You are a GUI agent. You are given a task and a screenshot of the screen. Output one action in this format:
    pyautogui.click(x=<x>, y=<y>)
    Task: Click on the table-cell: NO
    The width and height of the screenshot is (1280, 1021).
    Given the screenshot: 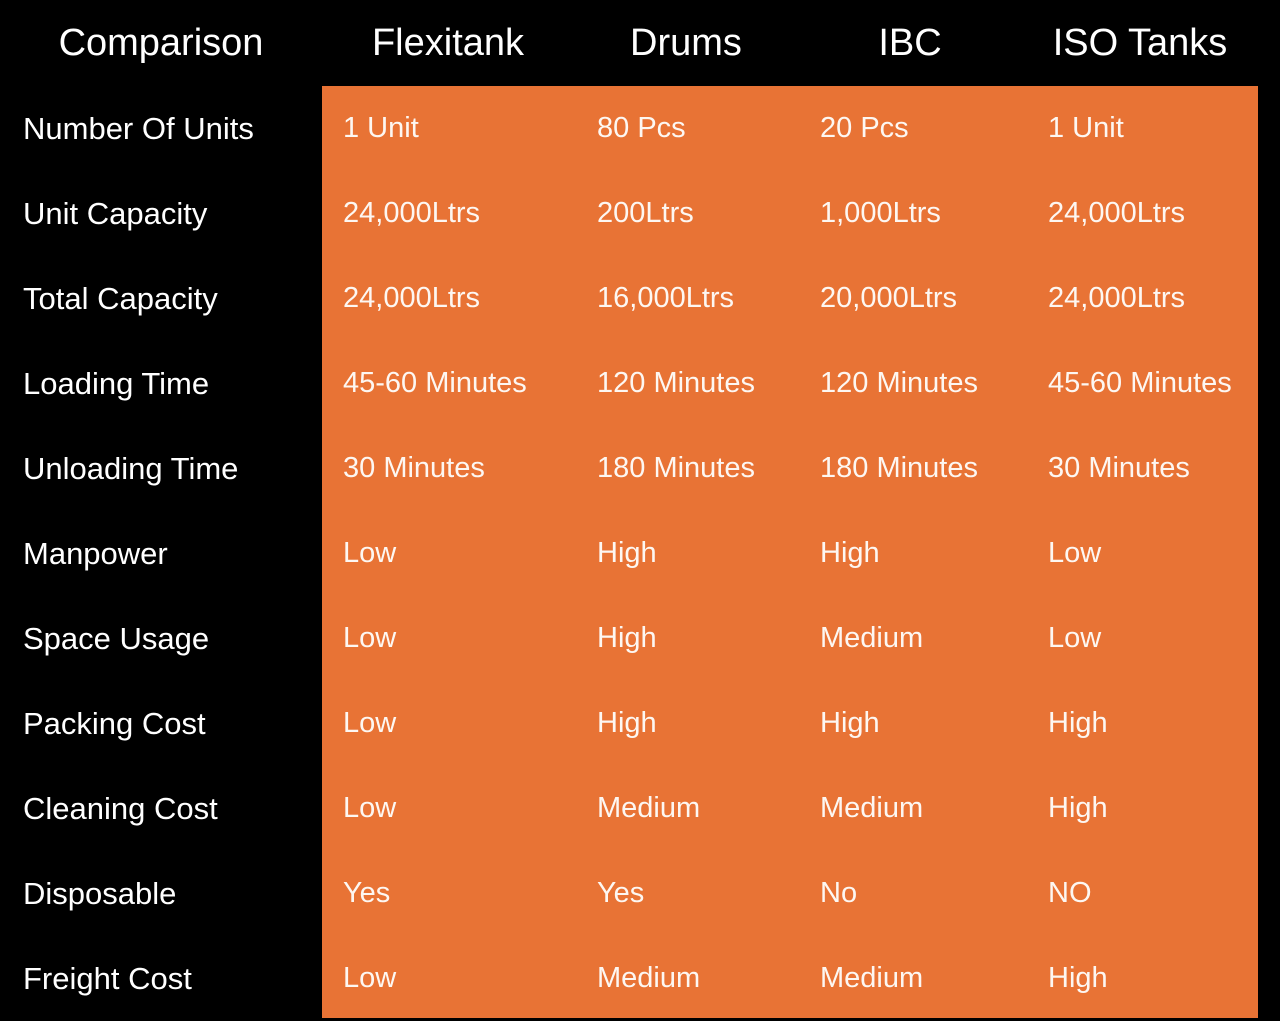 What is the action you would take?
    pyautogui.click(x=1070, y=893)
    